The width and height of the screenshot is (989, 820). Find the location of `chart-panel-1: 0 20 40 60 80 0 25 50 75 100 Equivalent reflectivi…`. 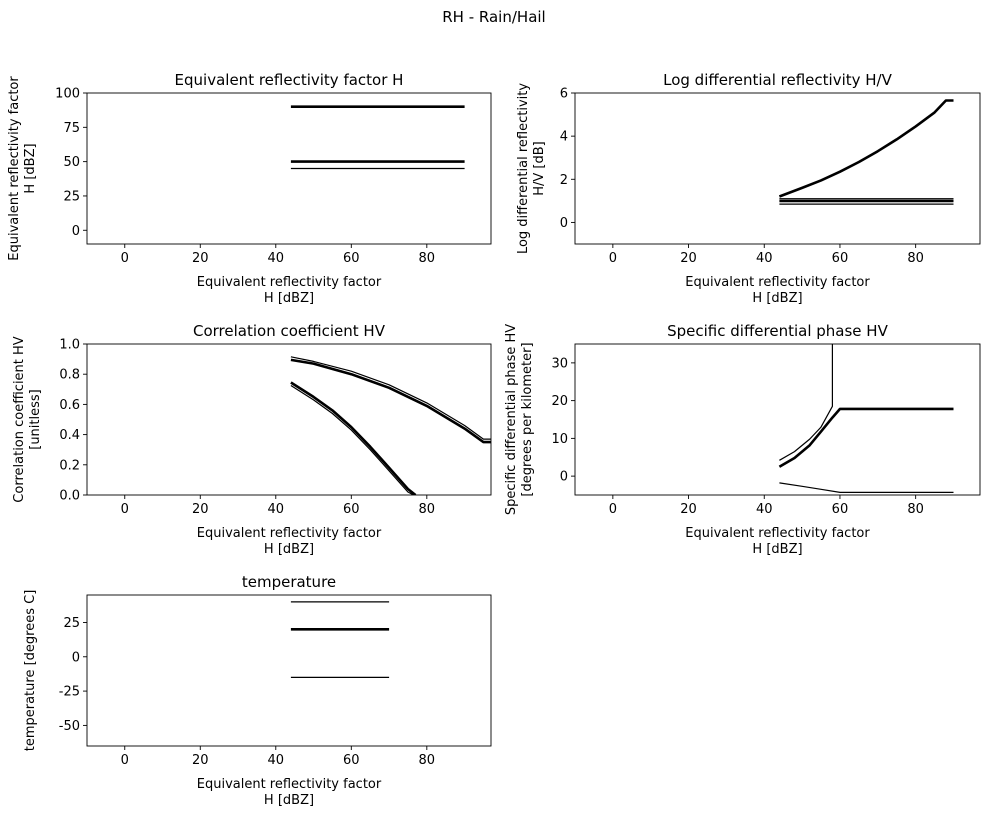

chart-panel-1: 0 20 40 60 80 0 25 50 75 100 Equivalent reflectivi… is located at coordinates (249, 188).